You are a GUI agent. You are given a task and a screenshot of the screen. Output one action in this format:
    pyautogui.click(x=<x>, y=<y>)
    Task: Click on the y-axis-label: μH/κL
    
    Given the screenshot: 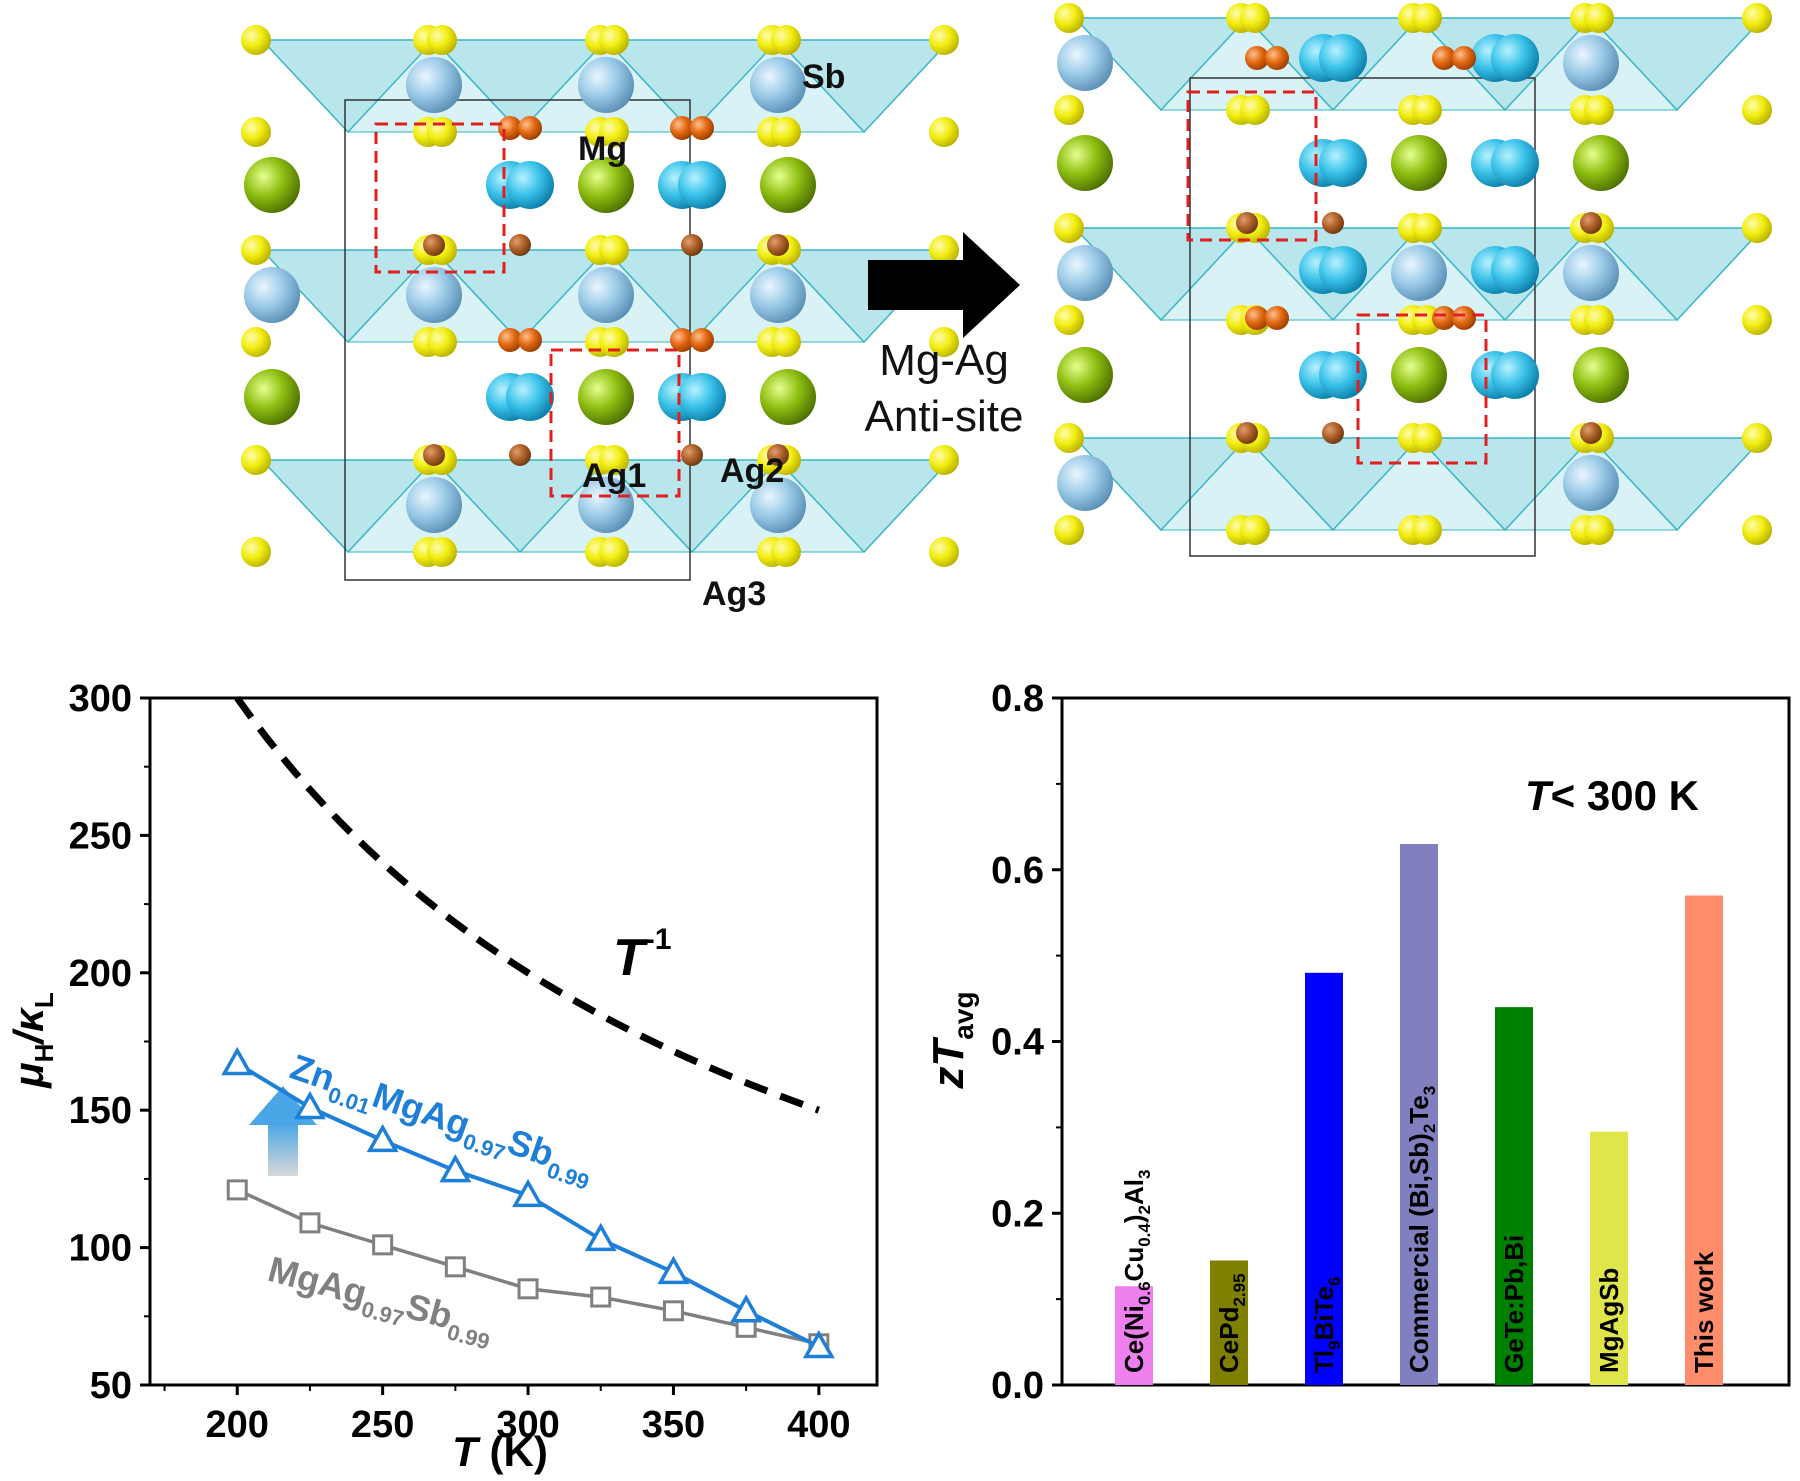 What is the action you would take?
    pyautogui.click(x=32, y=1040)
    